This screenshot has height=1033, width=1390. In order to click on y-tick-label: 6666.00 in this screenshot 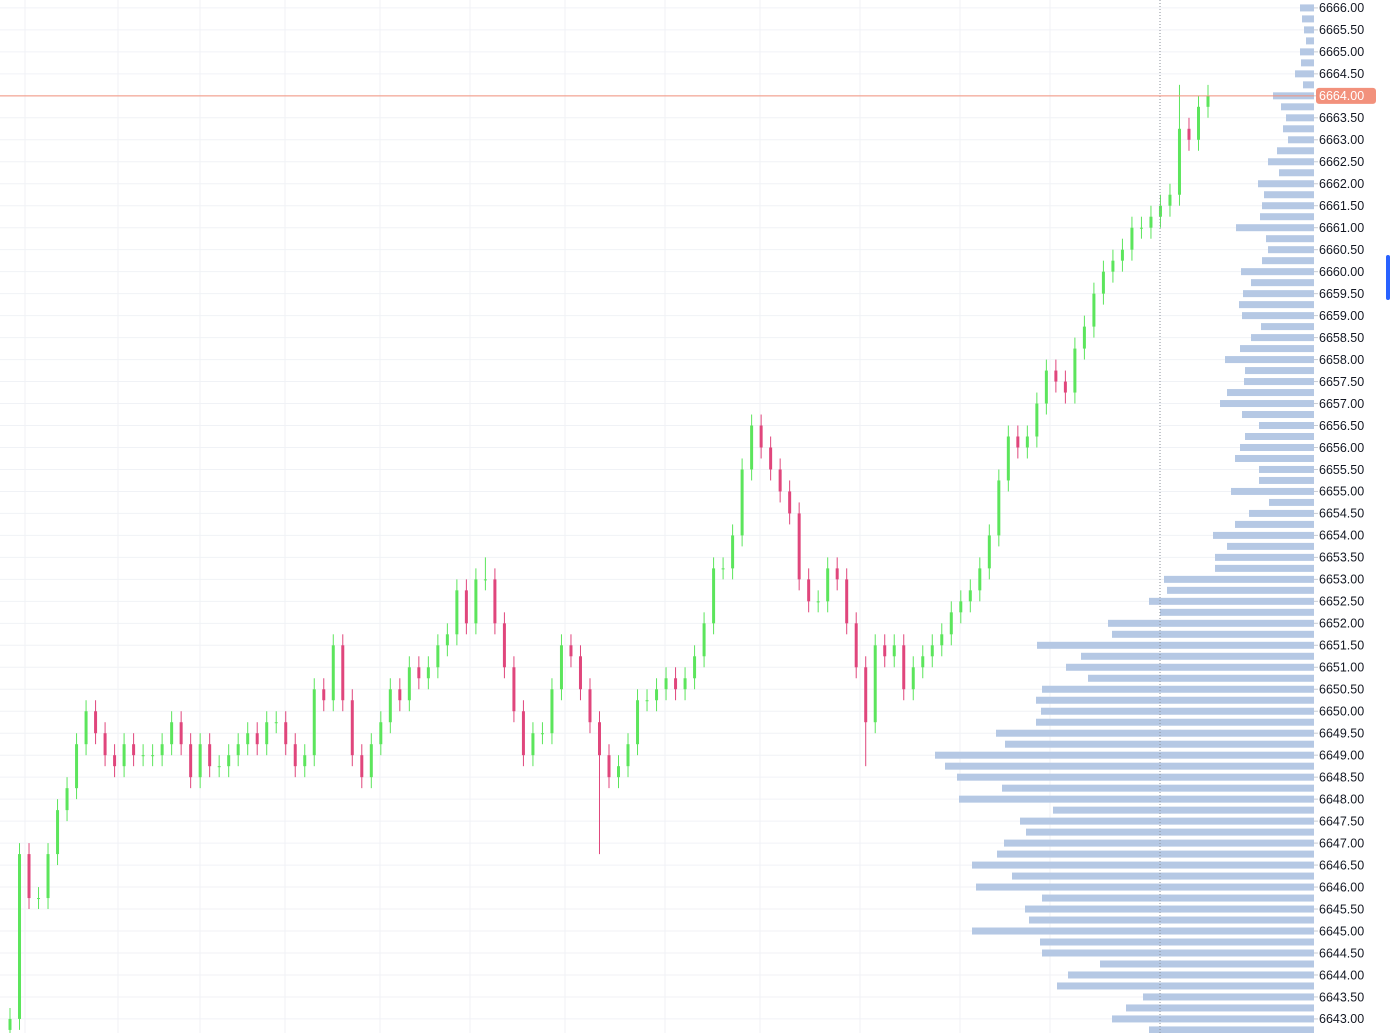, I will do `click(1341, 8)`.